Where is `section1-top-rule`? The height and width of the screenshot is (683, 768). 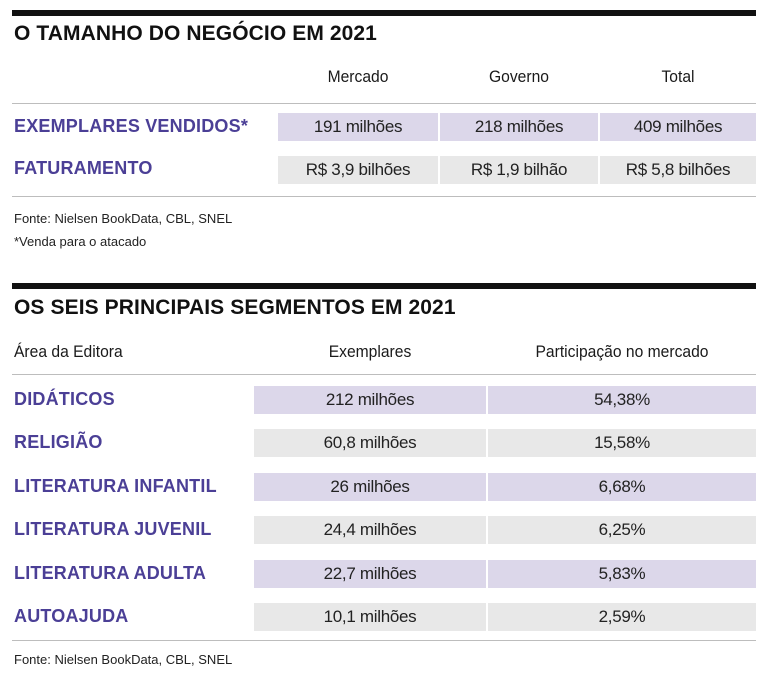
section1-top-rule is located at coordinates (384, 13).